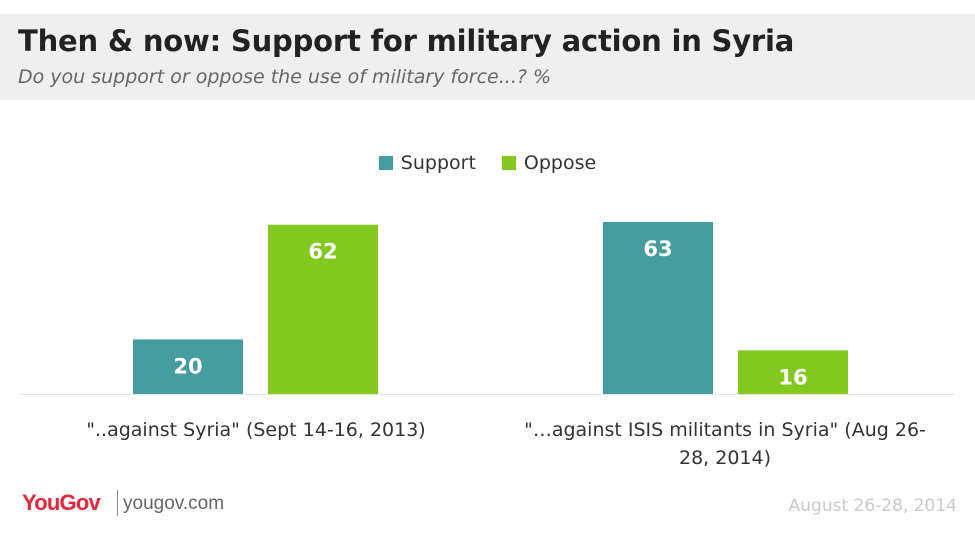 This screenshot has width=975, height=547. I want to click on footer-date: August 26-28, 2014, so click(872, 506).